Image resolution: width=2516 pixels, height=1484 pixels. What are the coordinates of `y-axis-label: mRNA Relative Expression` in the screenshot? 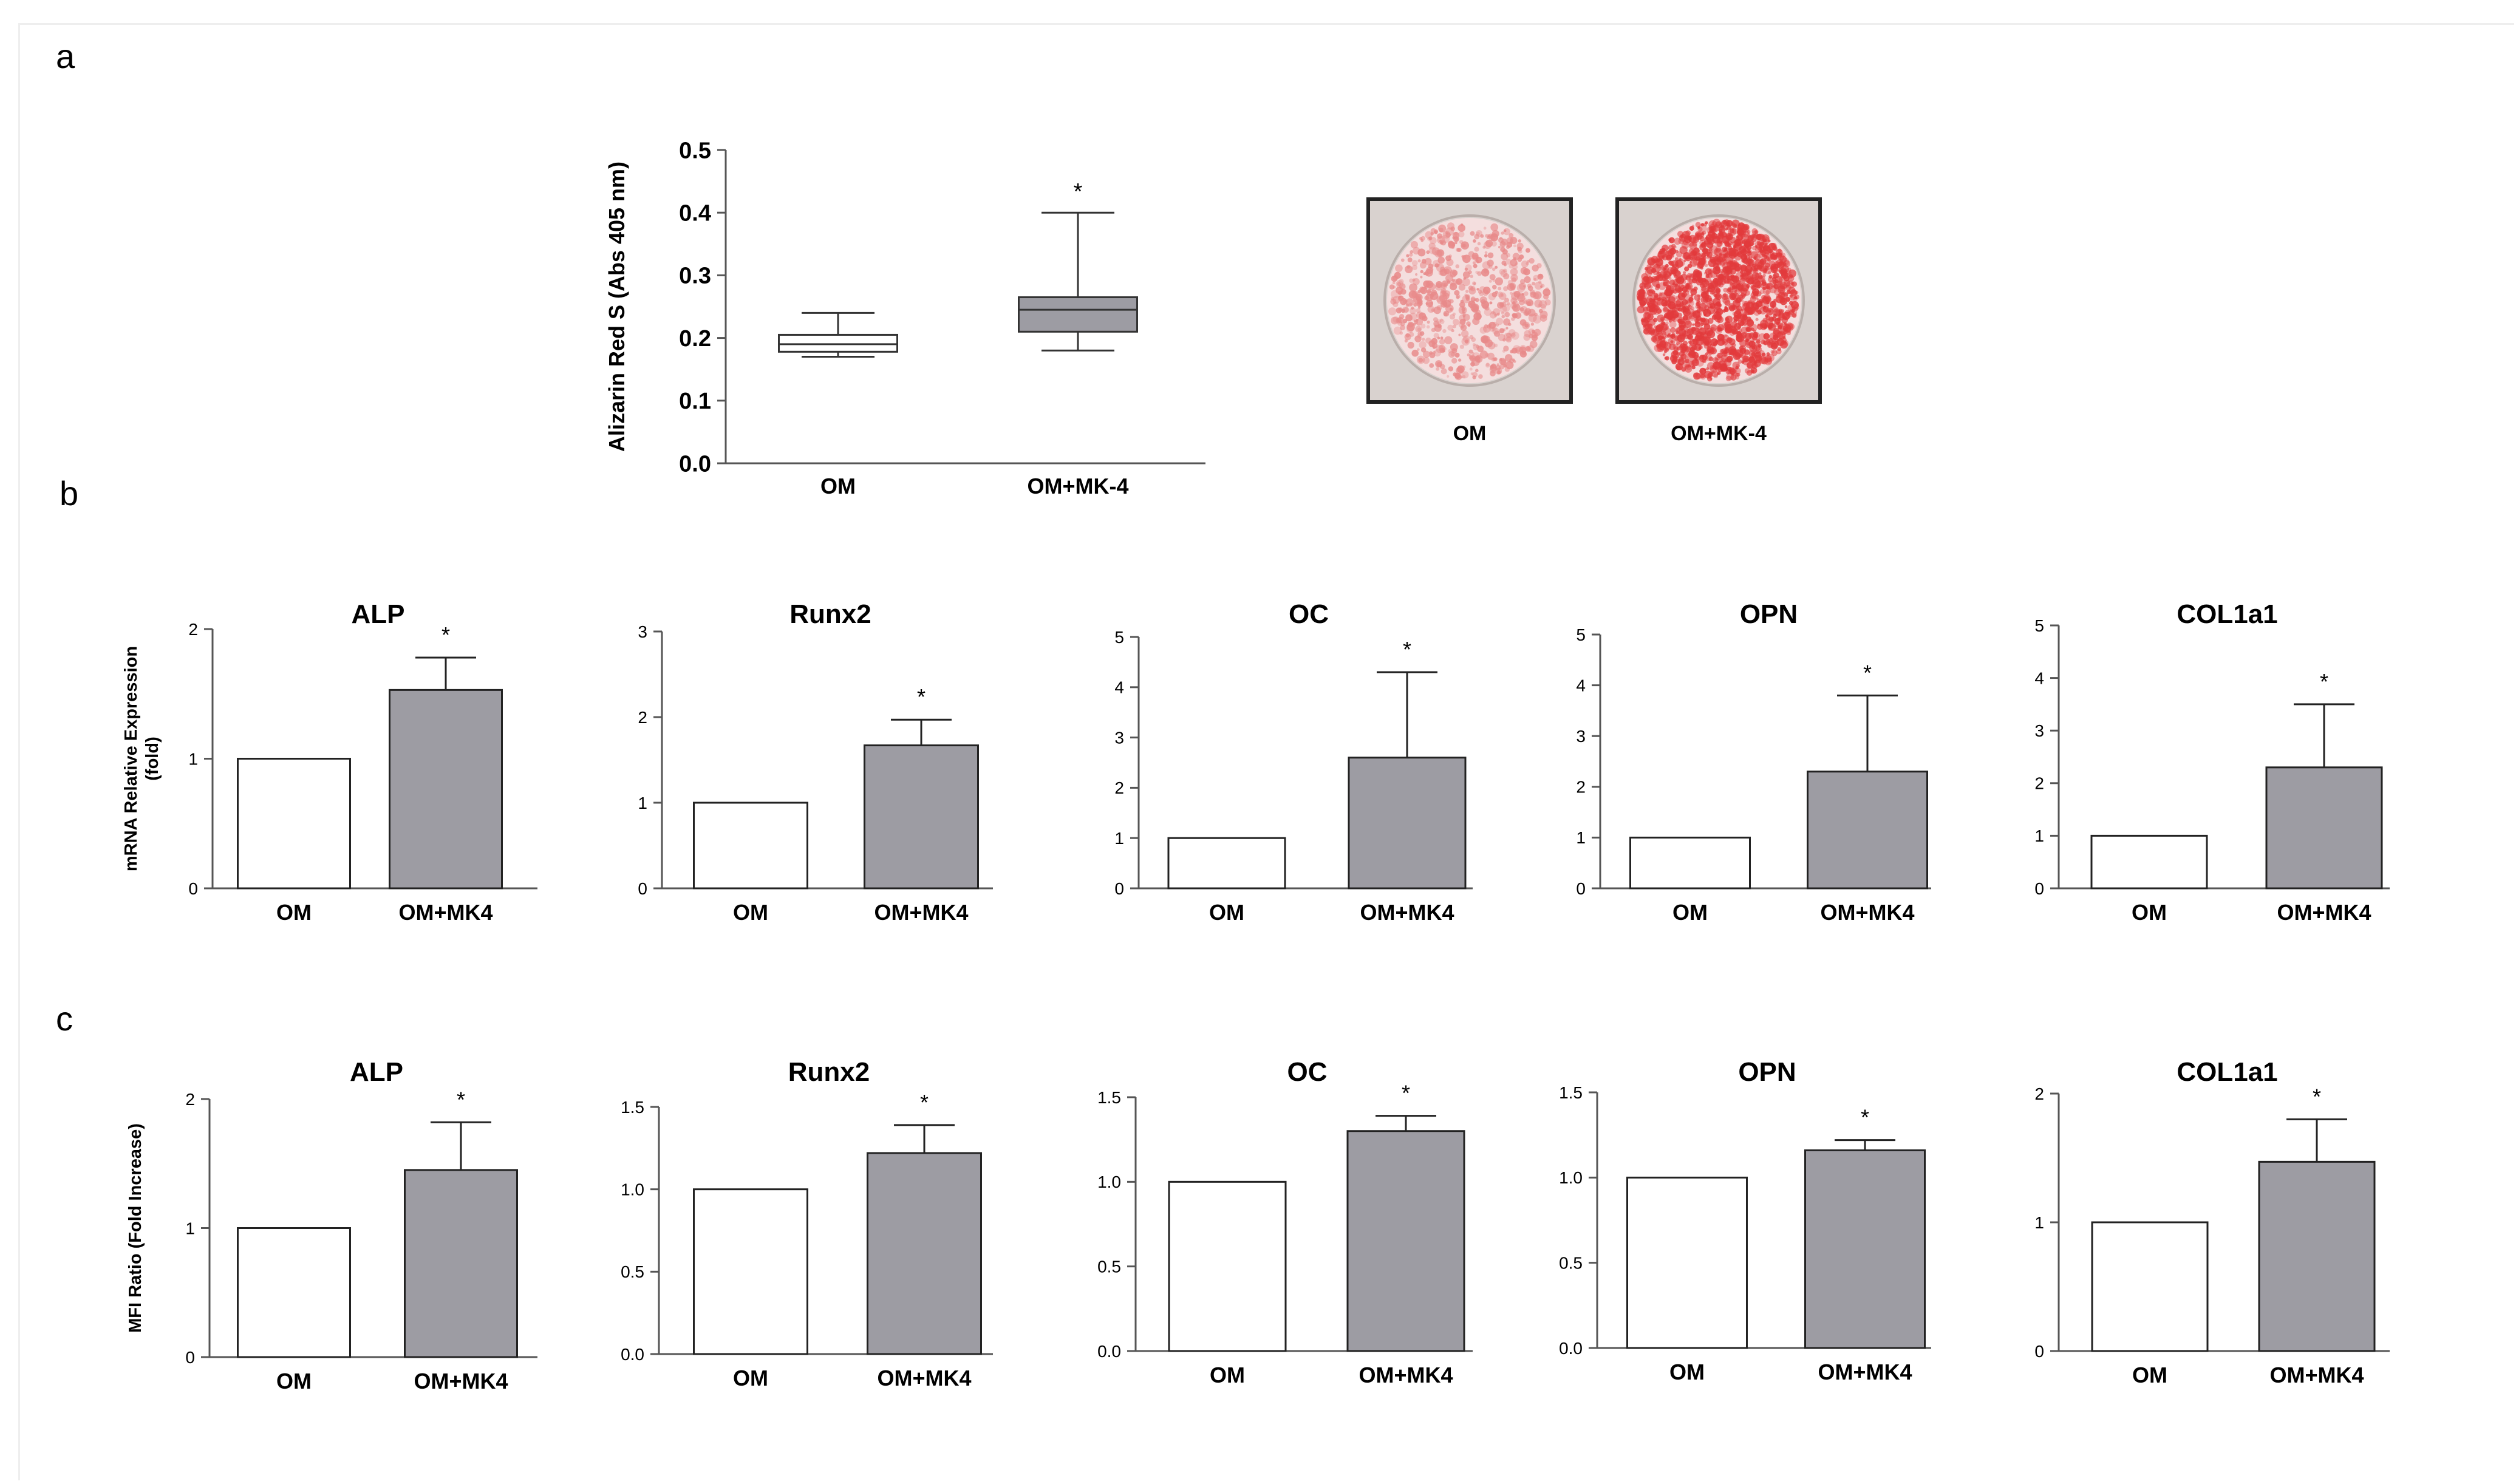 It's located at (131, 758).